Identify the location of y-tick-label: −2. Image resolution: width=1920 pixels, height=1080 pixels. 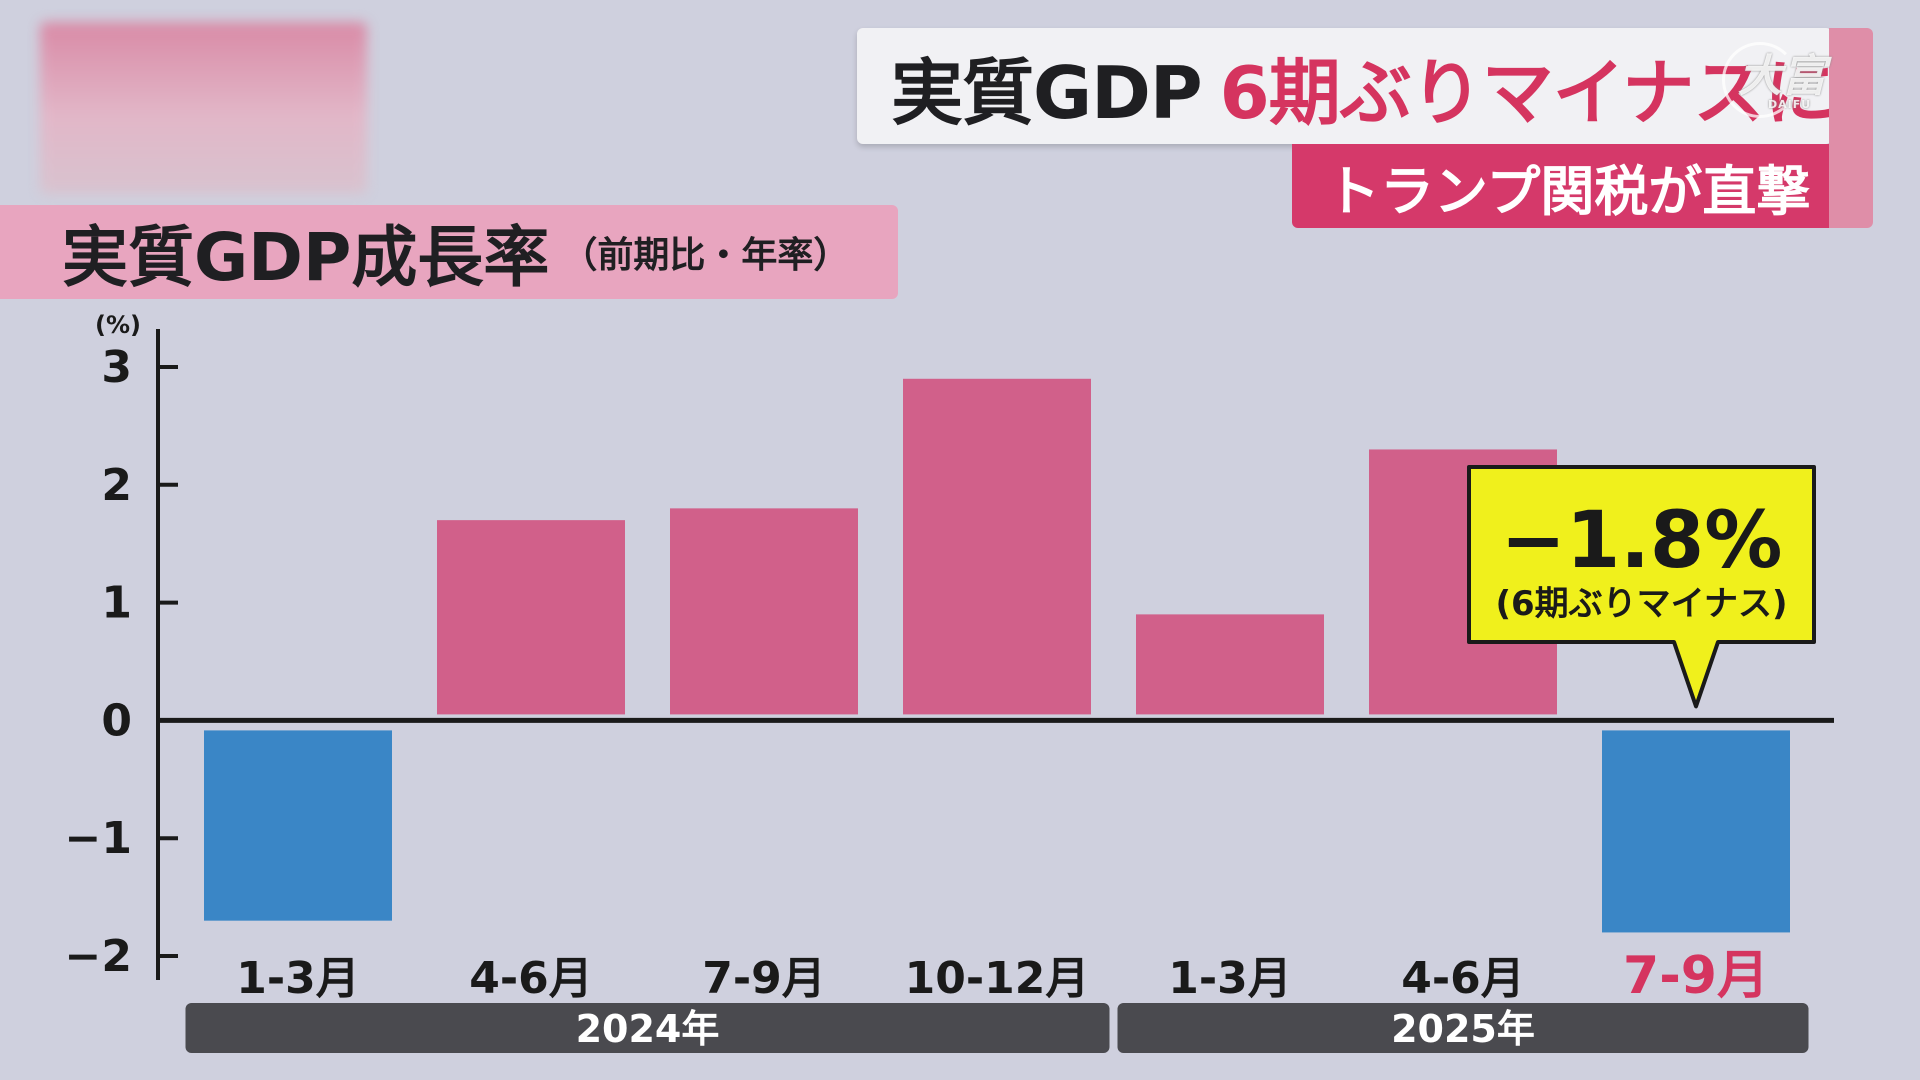
(98, 956).